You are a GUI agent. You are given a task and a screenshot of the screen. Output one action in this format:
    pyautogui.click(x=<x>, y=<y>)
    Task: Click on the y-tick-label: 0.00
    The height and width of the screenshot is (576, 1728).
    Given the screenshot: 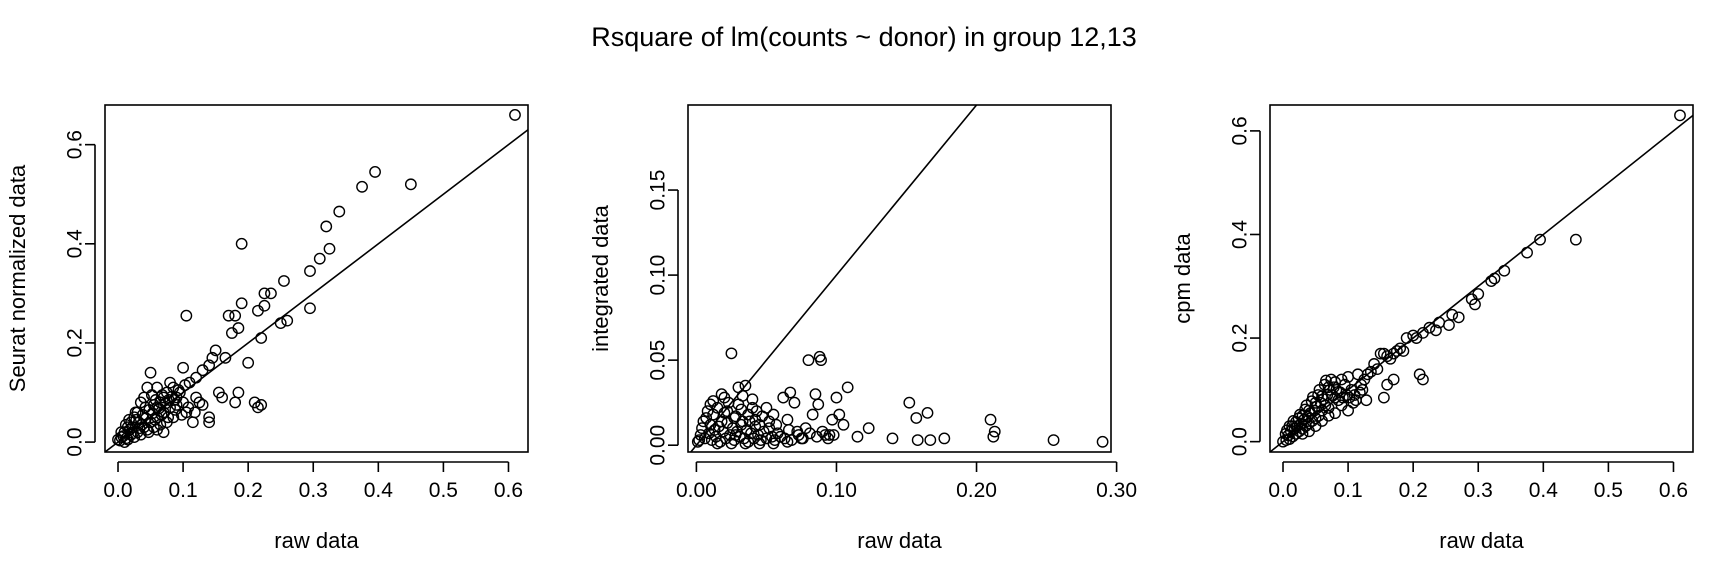 What is the action you would take?
    pyautogui.click(x=658, y=445)
    